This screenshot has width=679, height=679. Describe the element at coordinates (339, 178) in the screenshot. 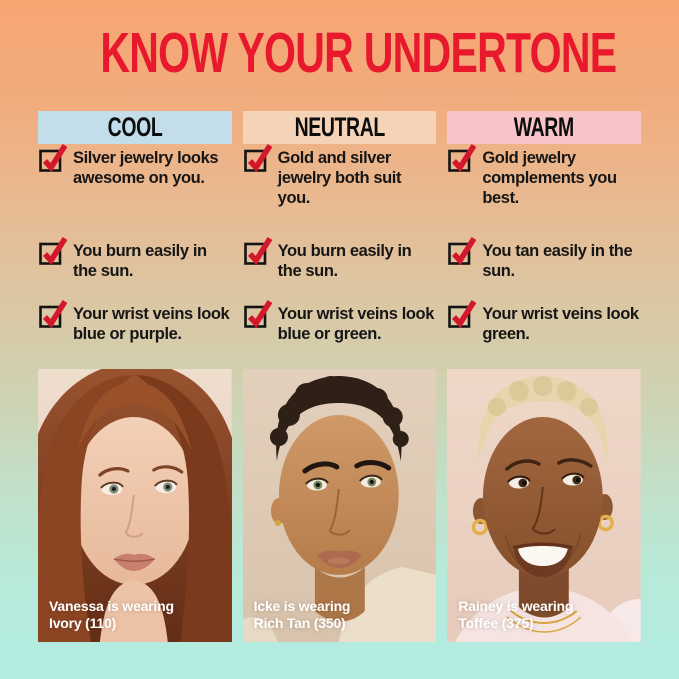

I see `checklist-item-text: Gold and silver jewelry both suit you.` at that location.